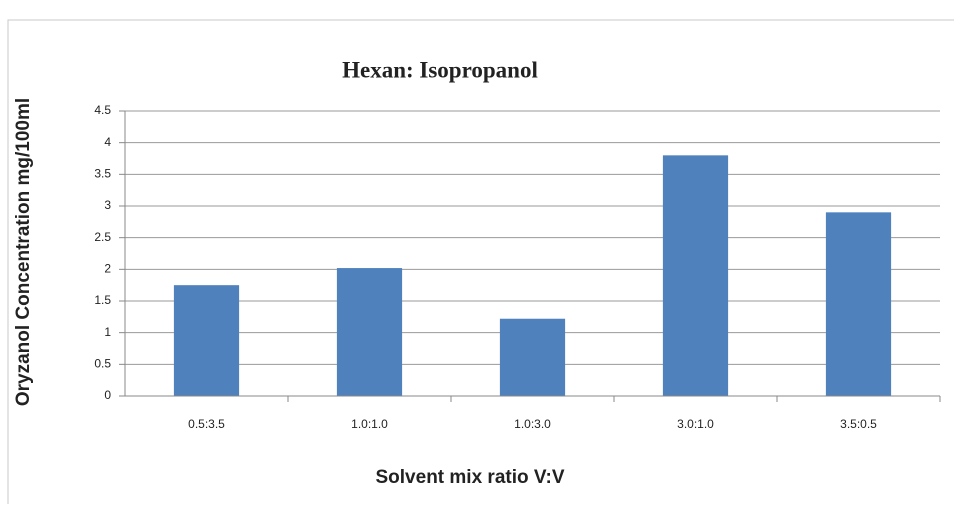 Image resolution: width=954 pixels, height=509 pixels. Describe the element at coordinates (102, 237) in the screenshot. I see `y-tick-label: 2.5` at that location.